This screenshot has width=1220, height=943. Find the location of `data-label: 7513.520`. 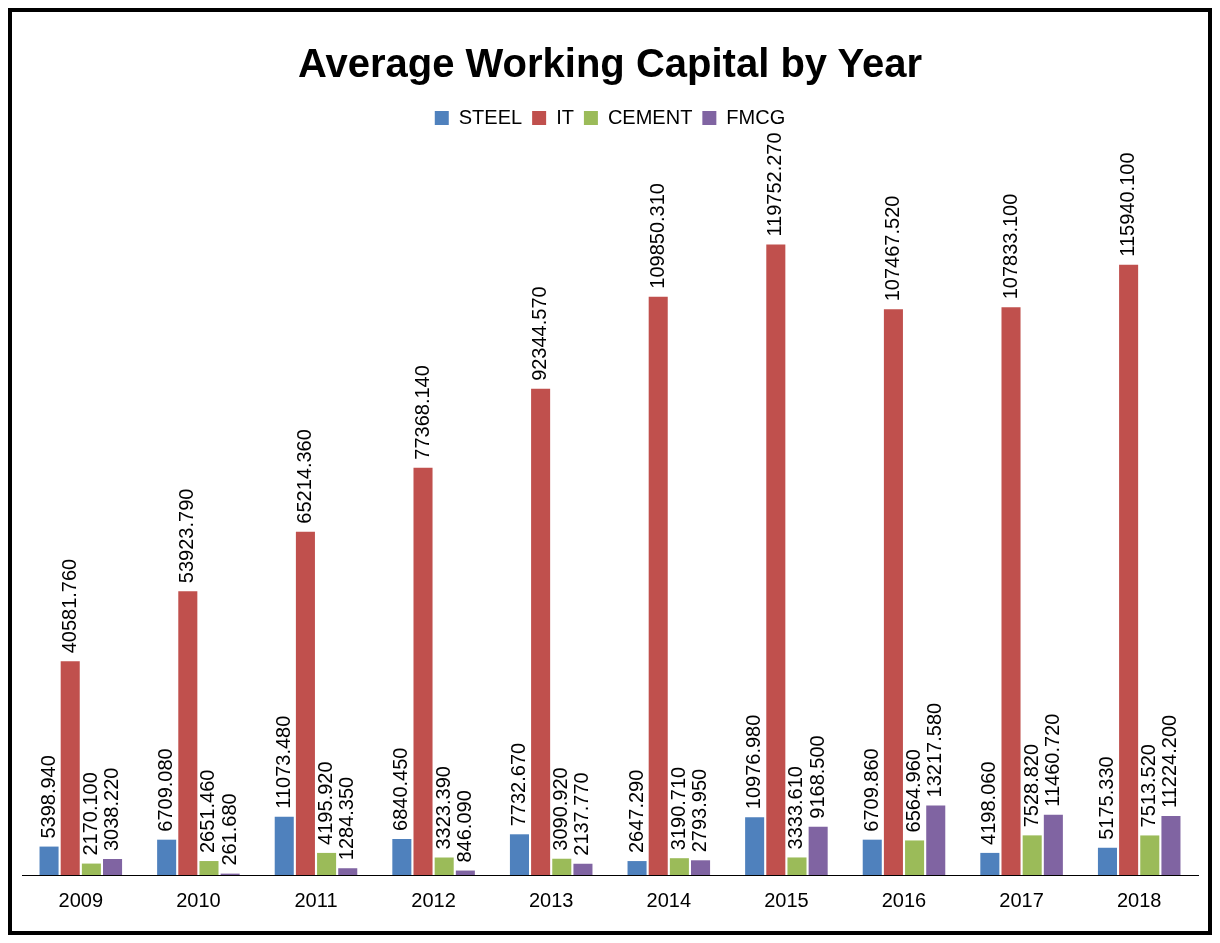

data-label: 7513.520 is located at coordinates (1148, 786).